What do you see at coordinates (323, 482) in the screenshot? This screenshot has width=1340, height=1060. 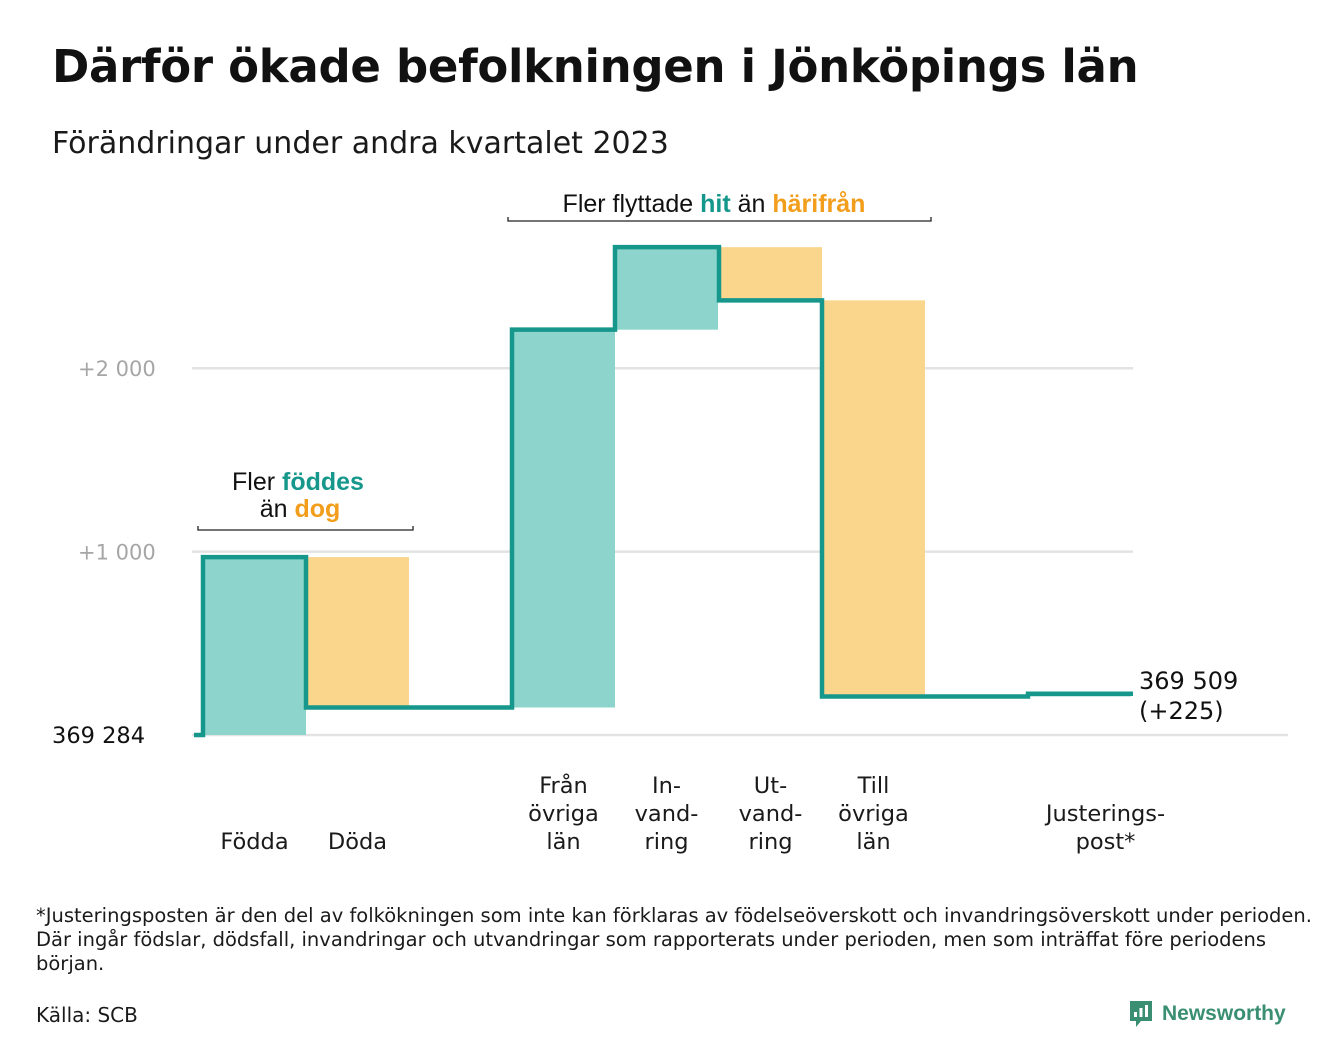 I see `annotation-highlight-increase: föddes` at bounding box center [323, 482].